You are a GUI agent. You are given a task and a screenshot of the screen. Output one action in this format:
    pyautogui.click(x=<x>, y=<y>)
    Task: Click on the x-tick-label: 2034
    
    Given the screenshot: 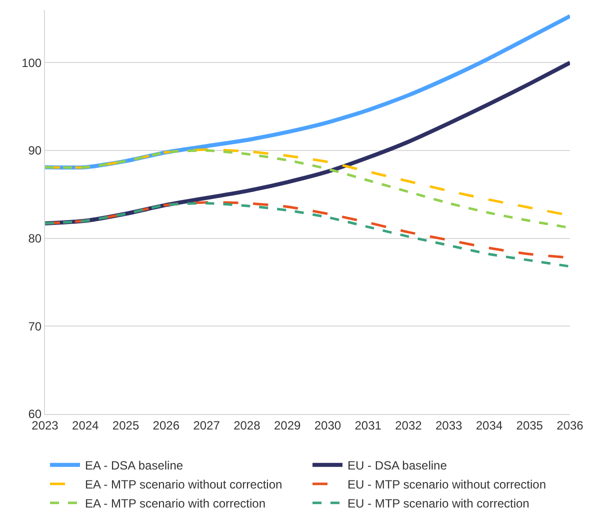 What is the action you would take?
    pyautogui.click(x=489, y=425)
    